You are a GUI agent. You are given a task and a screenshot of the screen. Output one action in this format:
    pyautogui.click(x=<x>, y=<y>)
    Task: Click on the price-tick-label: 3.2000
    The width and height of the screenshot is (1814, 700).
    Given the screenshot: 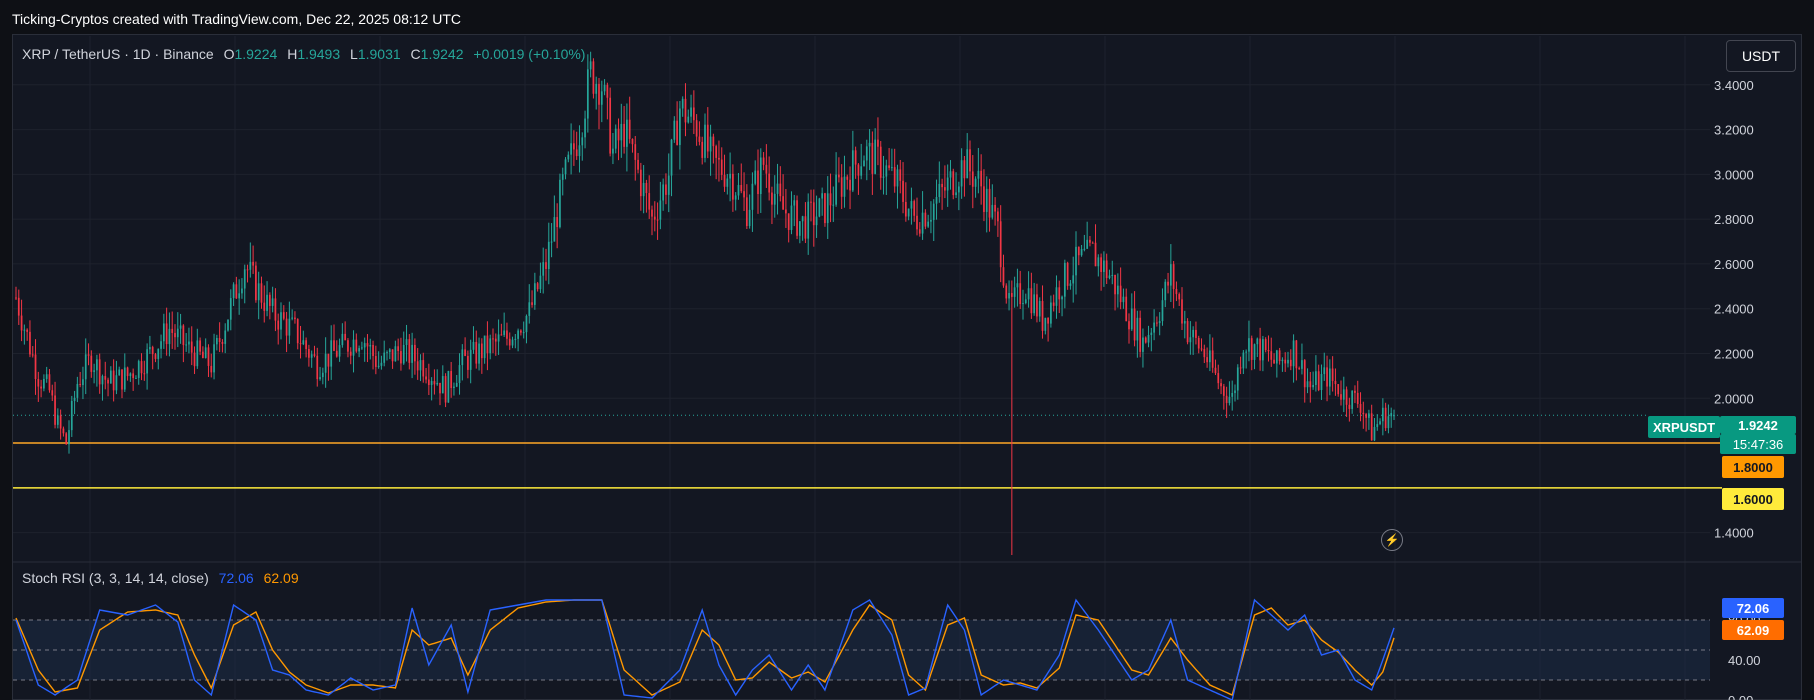 What is the action you would take?
    pyautogui.click(x=1734, y=130)
    